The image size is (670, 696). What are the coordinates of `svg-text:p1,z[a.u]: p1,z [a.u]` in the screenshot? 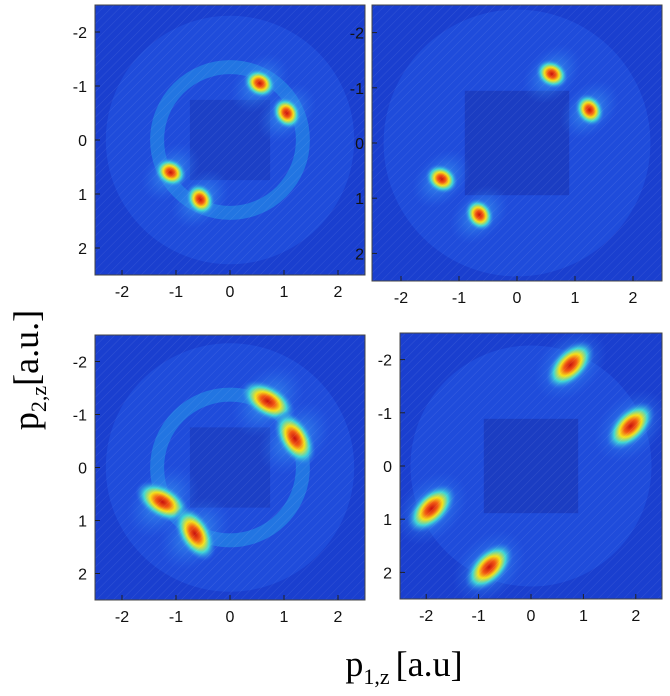 It's located at (403, 666).